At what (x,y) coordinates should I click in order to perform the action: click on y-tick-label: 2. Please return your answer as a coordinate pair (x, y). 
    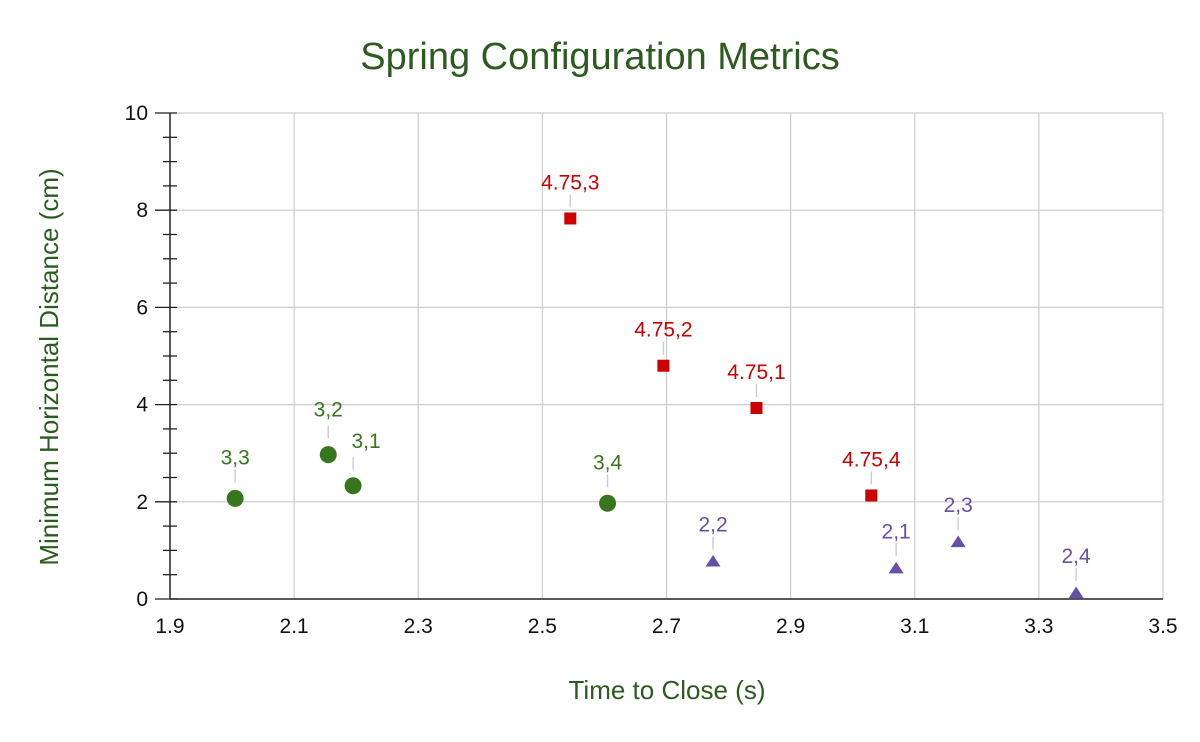
    Looking at the image, I should click on (142, 502).